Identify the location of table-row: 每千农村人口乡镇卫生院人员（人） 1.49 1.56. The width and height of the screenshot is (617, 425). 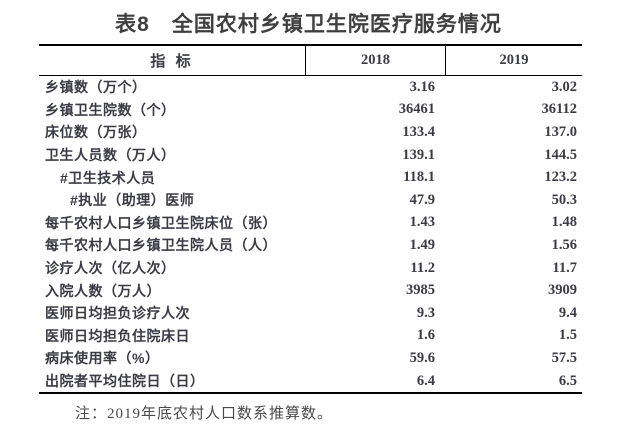
(310, 245).